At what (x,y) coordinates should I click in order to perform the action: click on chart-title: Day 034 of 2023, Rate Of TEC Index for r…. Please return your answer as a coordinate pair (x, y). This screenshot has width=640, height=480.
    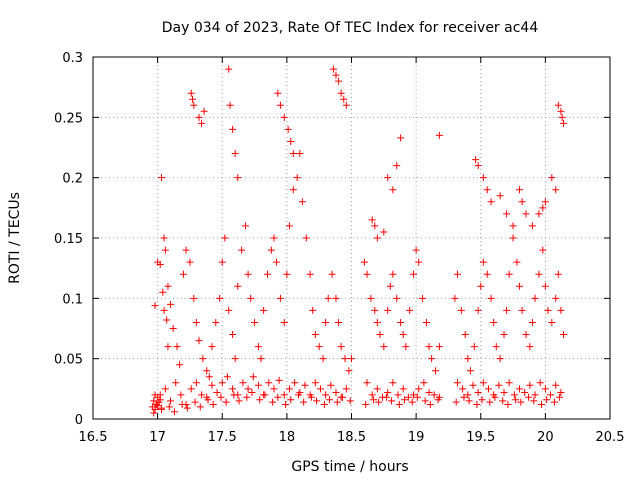
    Looking at the image, I should click on (350, 28).